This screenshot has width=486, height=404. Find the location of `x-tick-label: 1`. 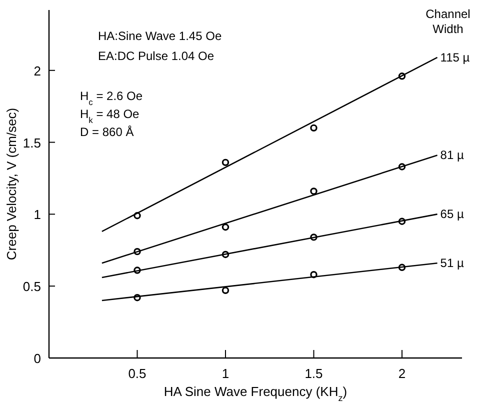

x-tick-label: 1 is located at coordinates (226, 373).